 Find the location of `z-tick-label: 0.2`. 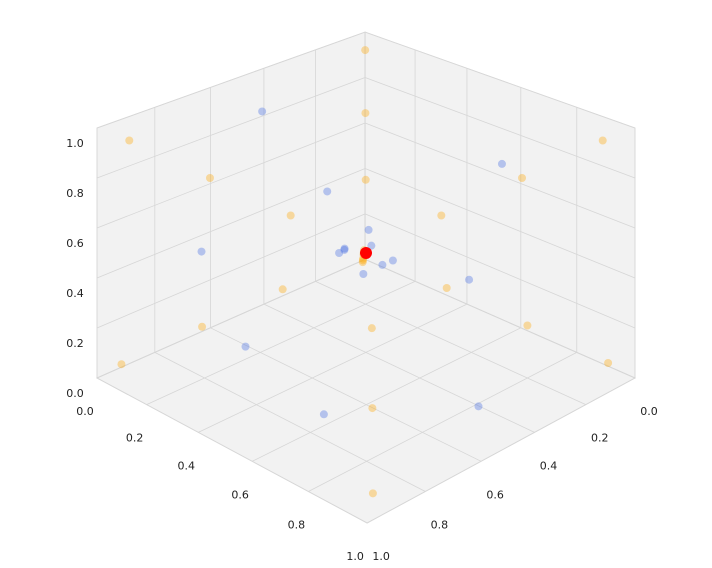

z-tick-label: 0.2 is located at coordinates (75, 343).